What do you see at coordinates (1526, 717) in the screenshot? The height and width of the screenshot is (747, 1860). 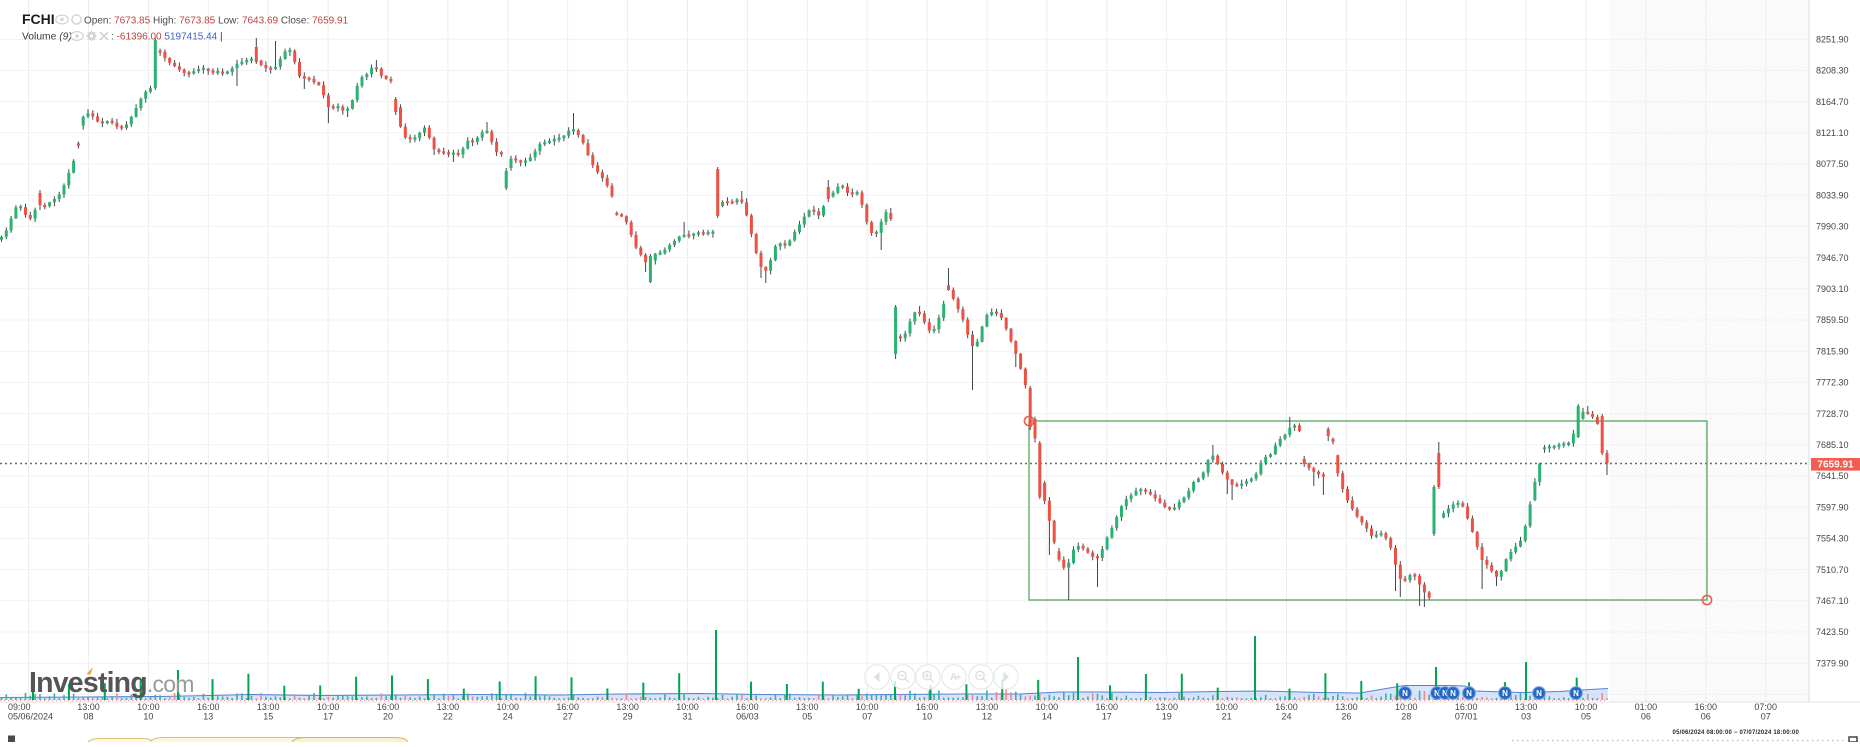 I see `svg-text: 03` at bounding box center [1526, 717].